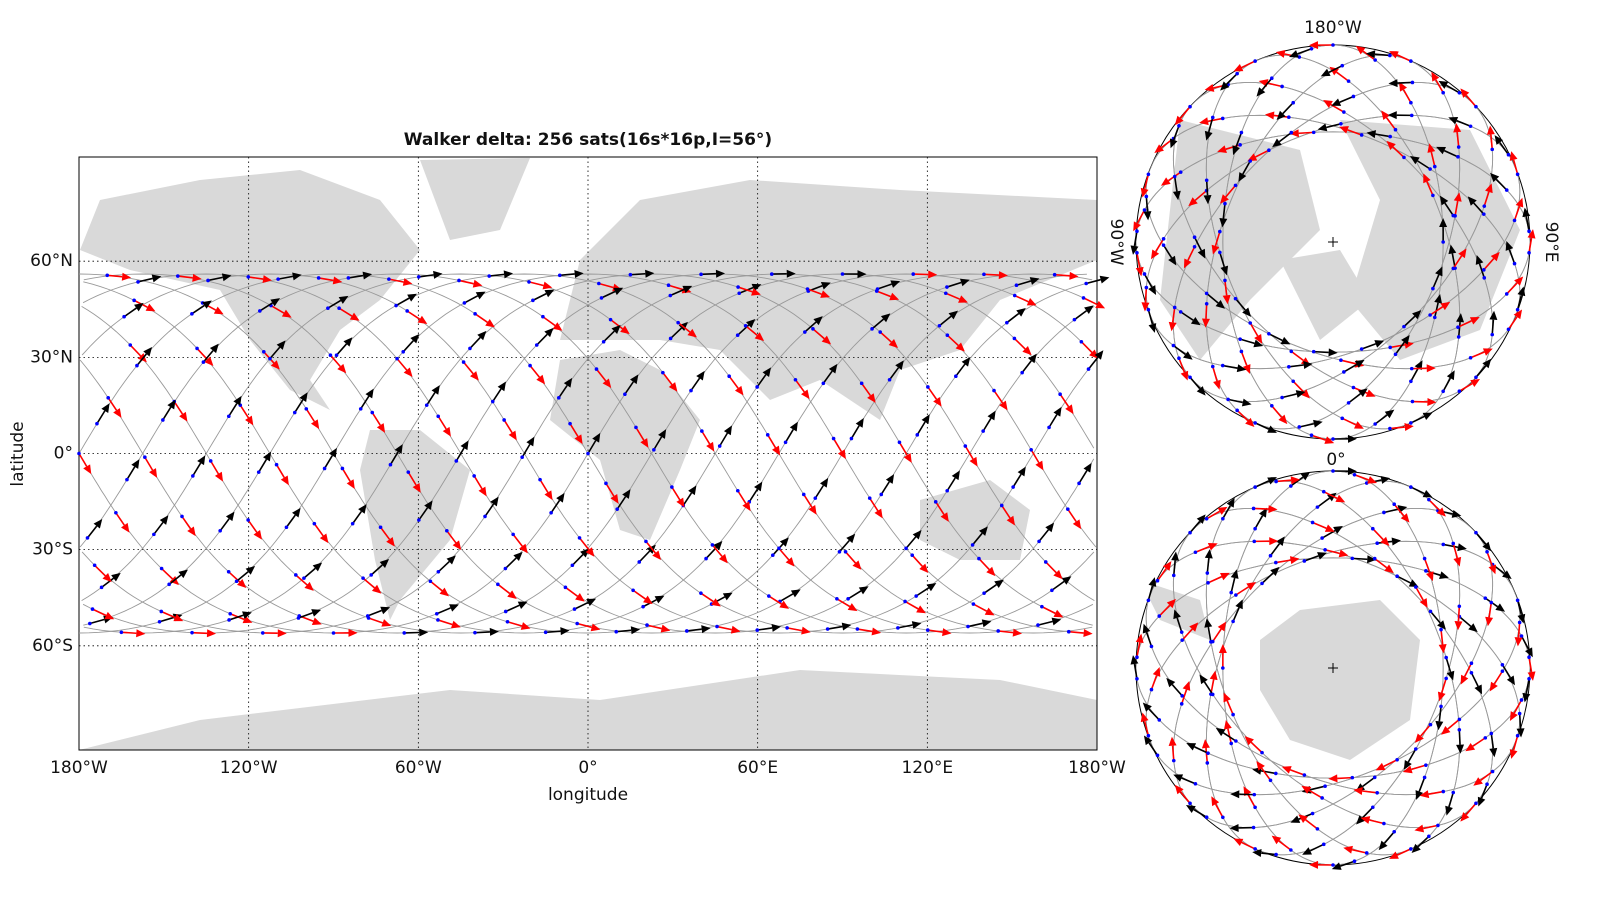 This screenshot has width=1600, height=904. I want to click on chart-title: Walker delta: 256 sats(16s*16p,I=56°), so click(588, 140).